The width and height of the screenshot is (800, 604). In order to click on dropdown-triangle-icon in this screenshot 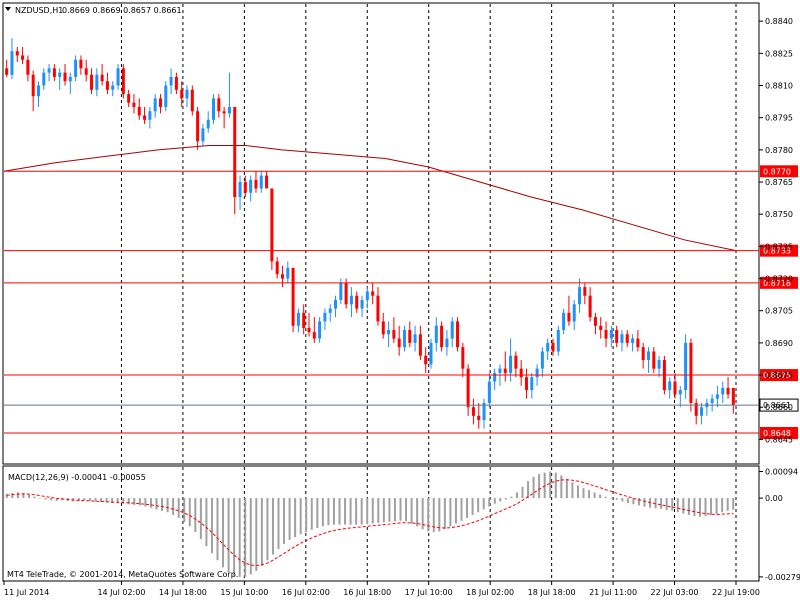, I will do `click(8, 9)`.